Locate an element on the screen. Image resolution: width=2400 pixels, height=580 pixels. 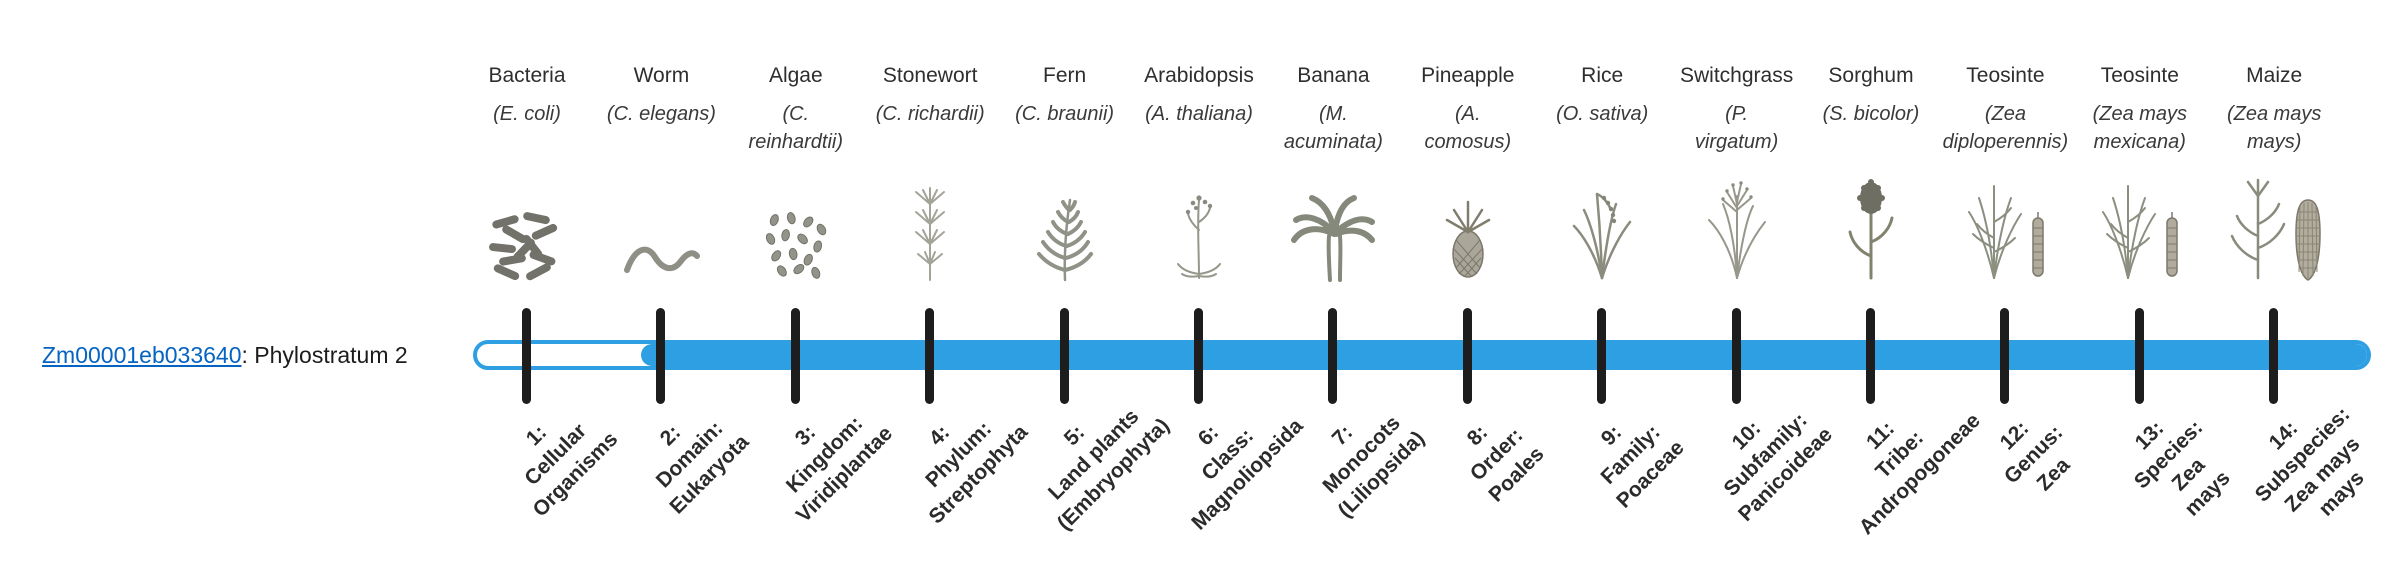
species-latin-name: (A. thaliana) is located at coordinates (1199, 114).